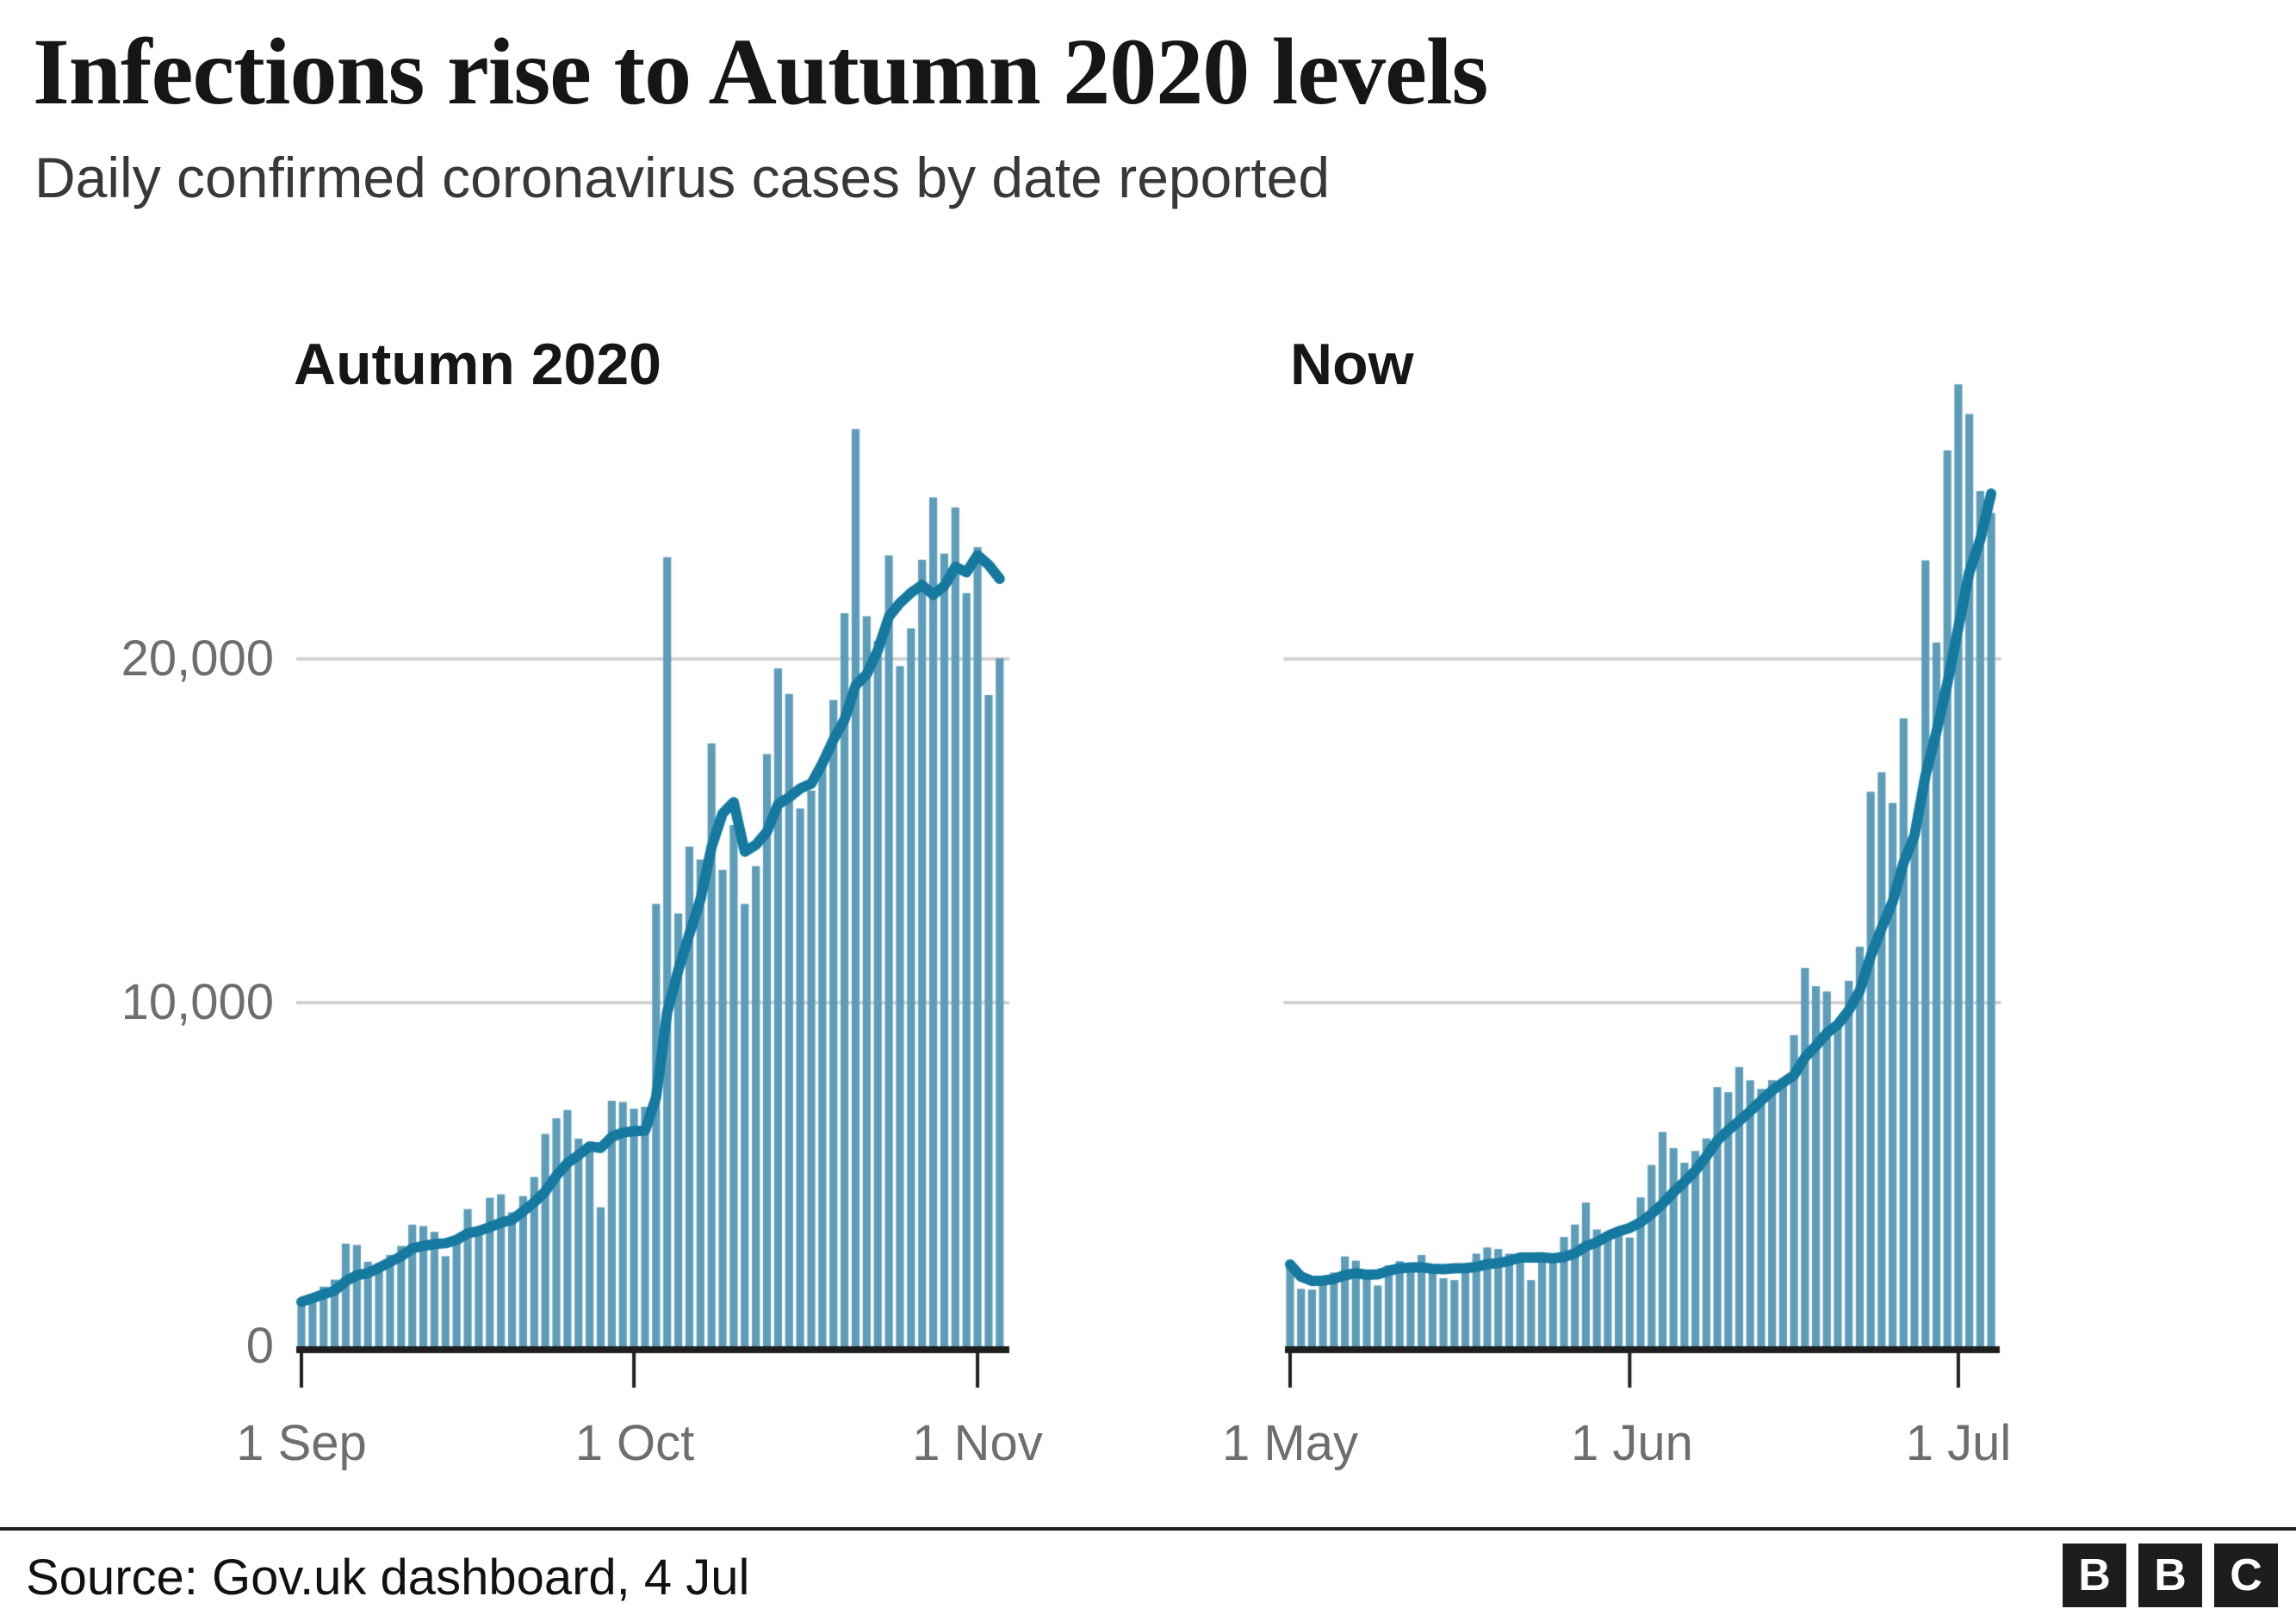 Image resolution: width=2296 pixels, height=1615 pixels. What do you see at coordinates (388, 1578) in the screenshot?
I see `source-credit: Source: Gov.uk dashboard, 4 Jul` at bounding box center [388, 1578].